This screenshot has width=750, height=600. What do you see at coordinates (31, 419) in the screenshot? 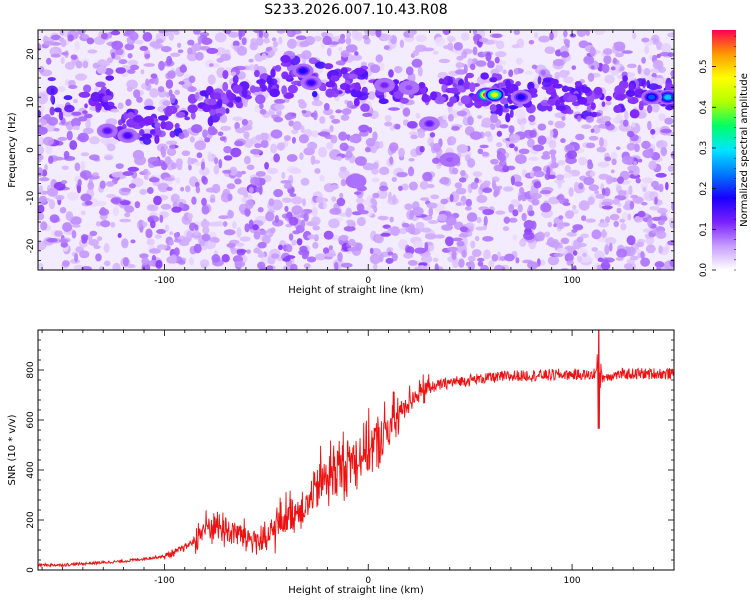
I see `y-tick-label: 600` at bounding box center [31, 419].